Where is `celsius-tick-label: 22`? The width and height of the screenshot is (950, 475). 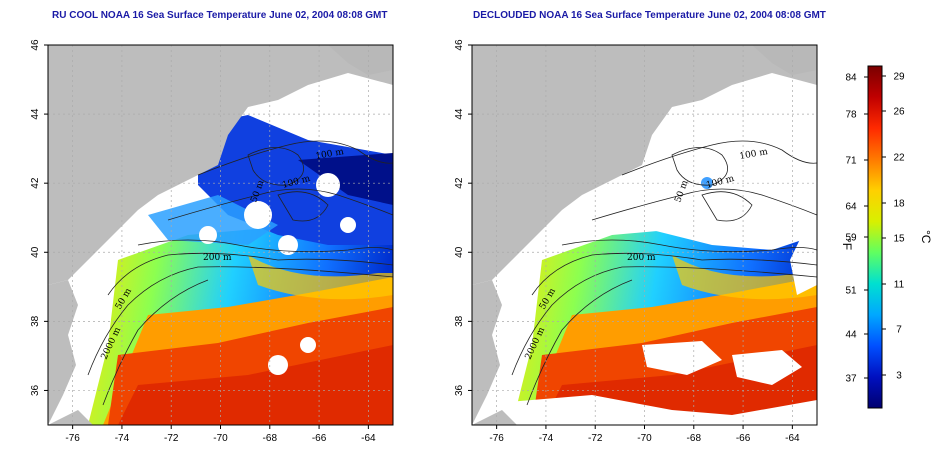 celsius-tick-label: 22 is located at coordinates (899, 158).